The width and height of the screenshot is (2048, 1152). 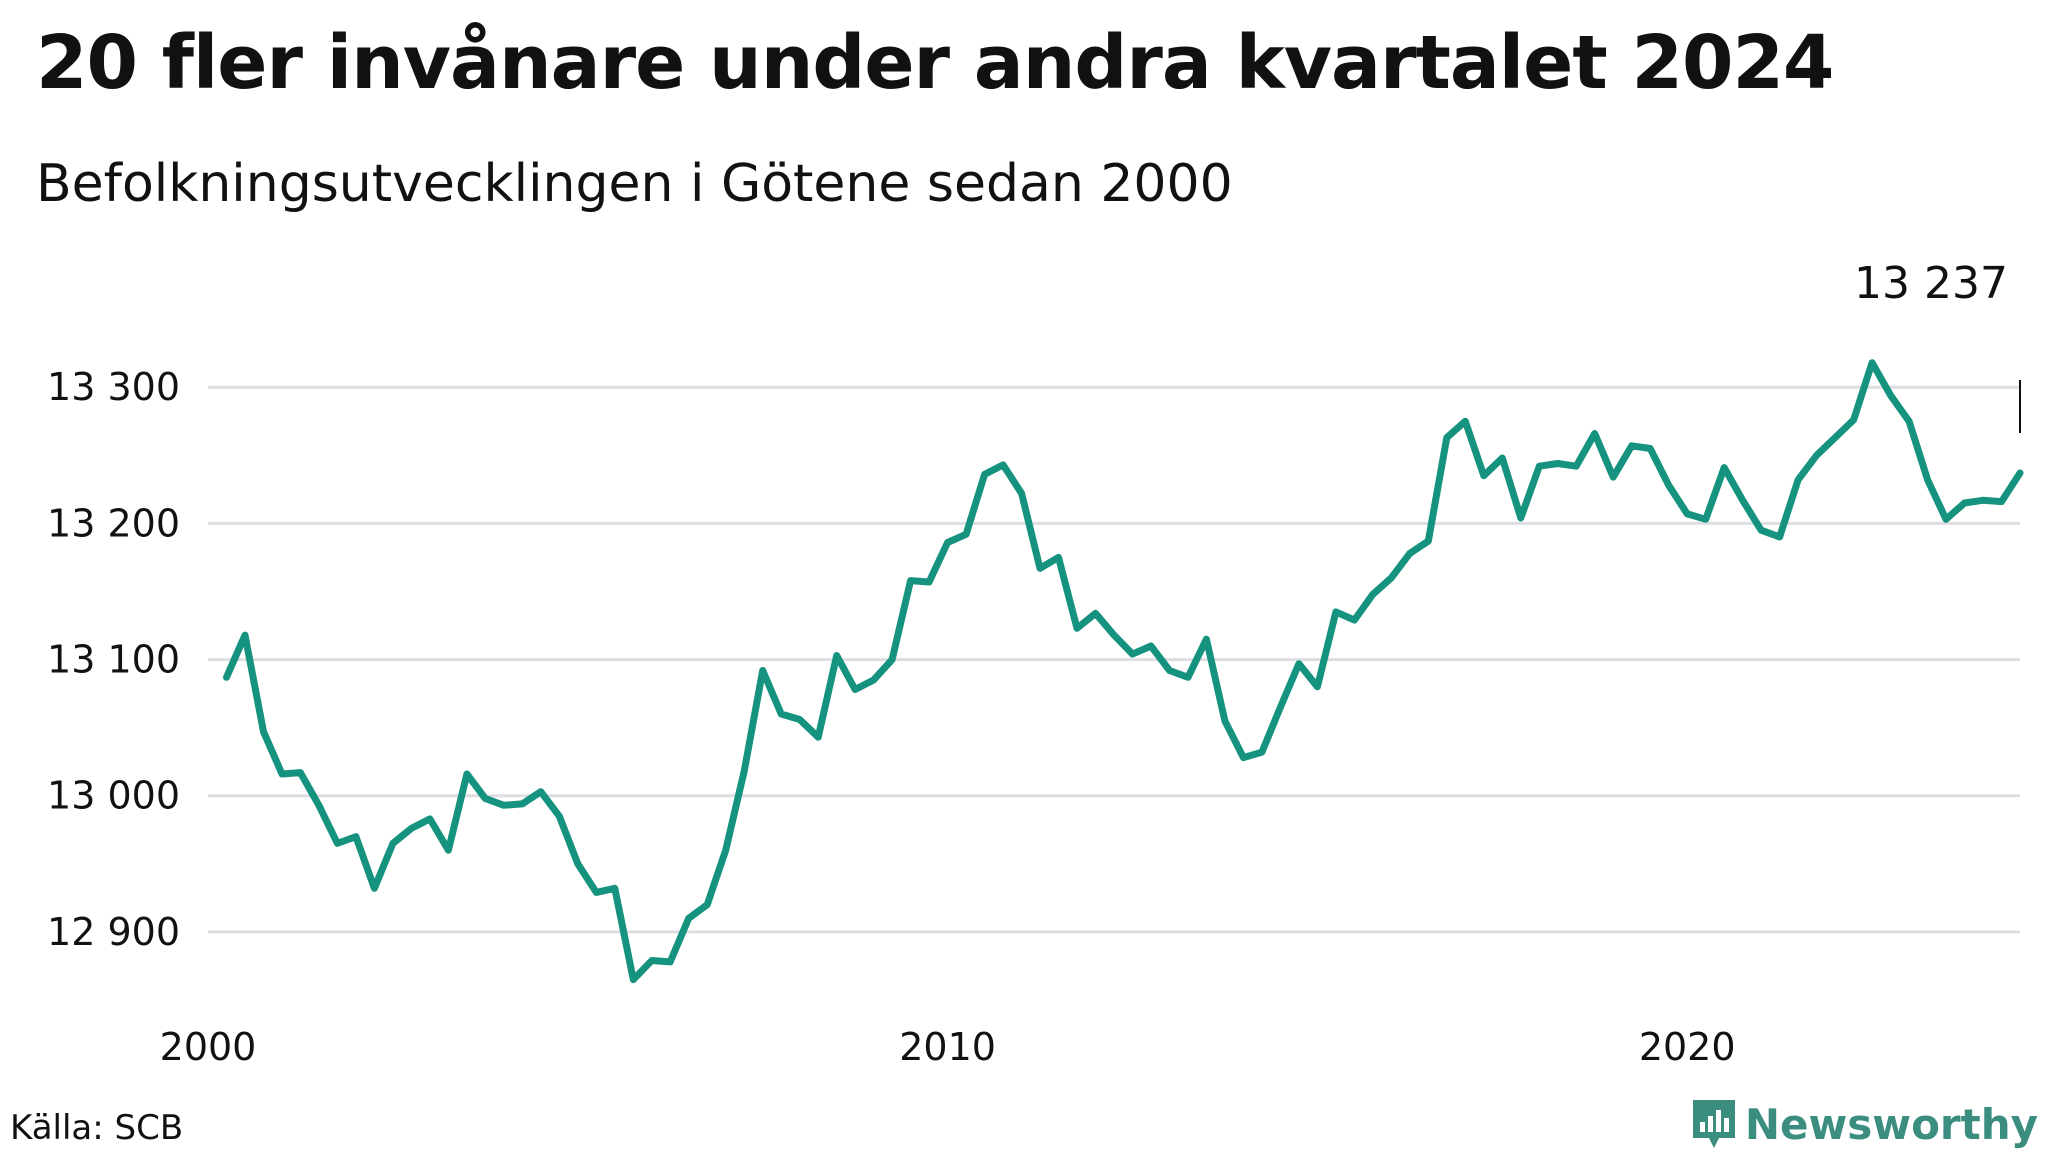 What do you see at coordinates (113, 796) in the screenshot?
I see `y-tick-label: 13 000` at bounding box center [113, 796].